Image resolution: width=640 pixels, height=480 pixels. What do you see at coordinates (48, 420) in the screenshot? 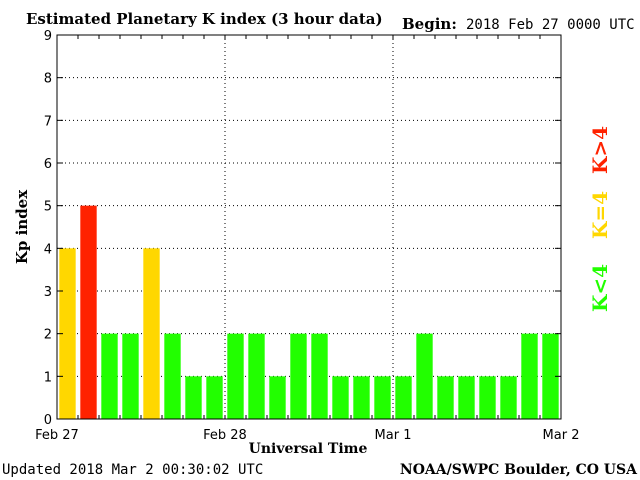
I see `y-tick-label: 0` at bounding box center [48, 420].